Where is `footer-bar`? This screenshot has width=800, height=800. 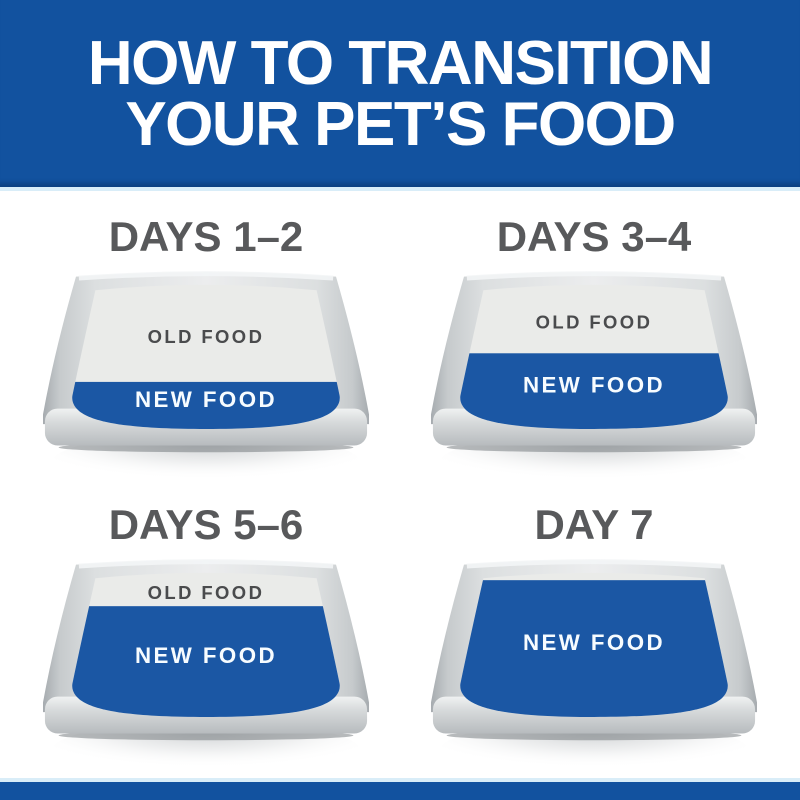
footer-bar is located at coordinates (400, 789).